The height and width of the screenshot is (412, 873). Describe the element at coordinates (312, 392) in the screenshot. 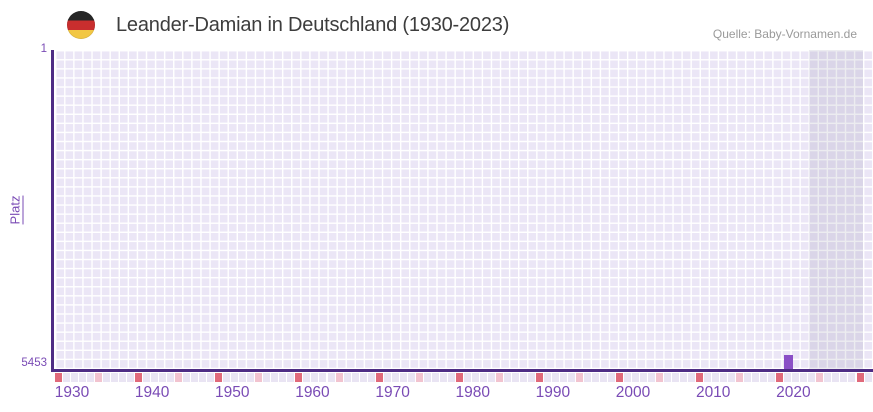

I see `x-axis-label: 1960` at that location.